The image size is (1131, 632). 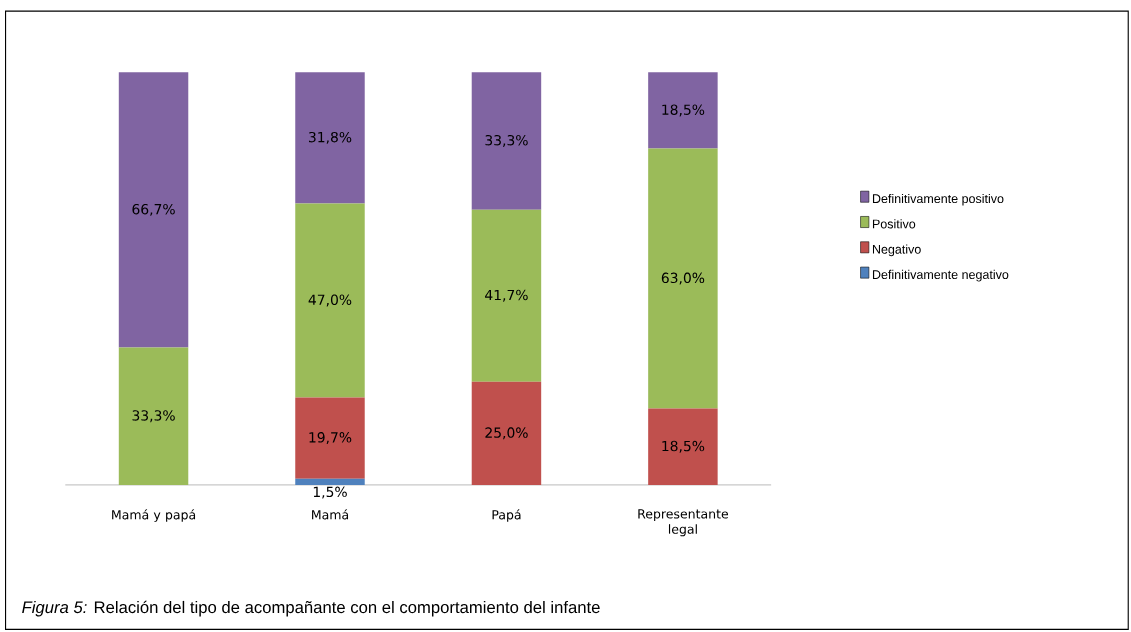 I want to click on data-label: 63,0%, so click(x=683, y=278).